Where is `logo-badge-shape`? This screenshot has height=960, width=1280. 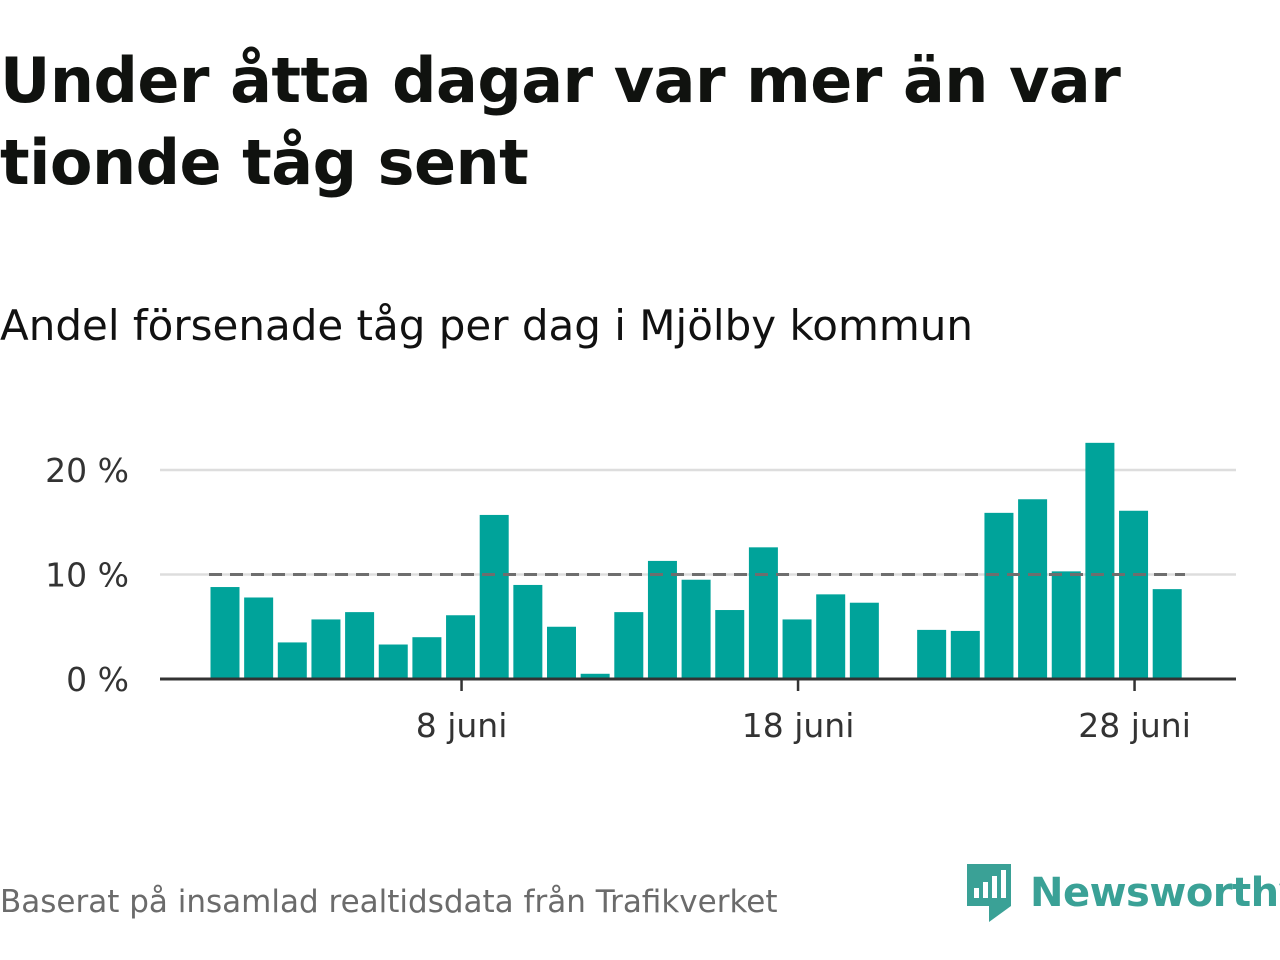 logo-badge-shape is located at coordinates (989, 893).